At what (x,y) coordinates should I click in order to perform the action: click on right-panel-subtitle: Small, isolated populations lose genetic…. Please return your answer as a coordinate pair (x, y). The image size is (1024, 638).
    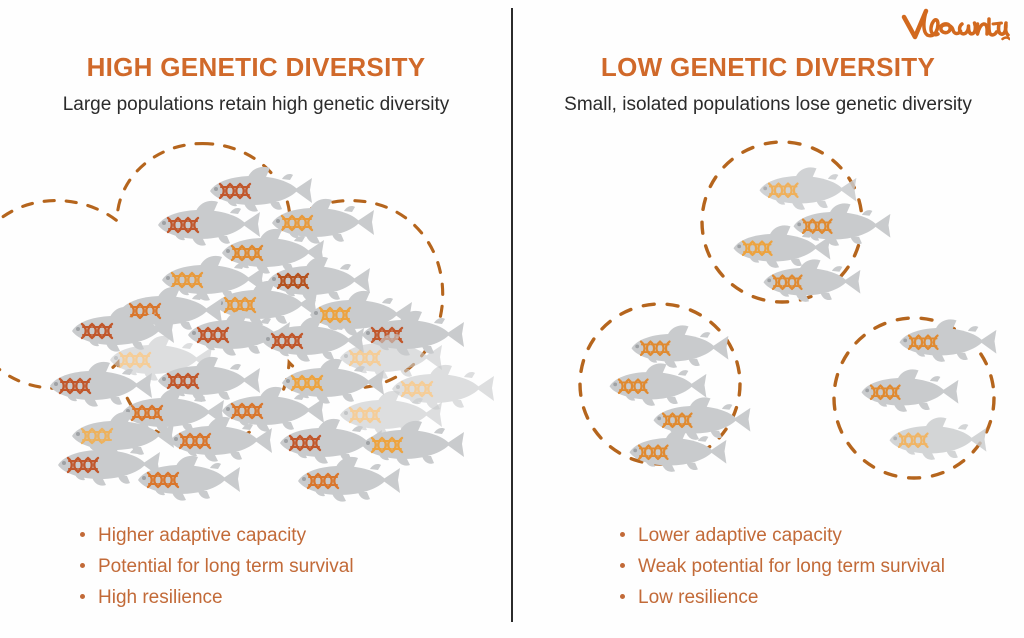
    Looking at the image, I should click on (768, 104).